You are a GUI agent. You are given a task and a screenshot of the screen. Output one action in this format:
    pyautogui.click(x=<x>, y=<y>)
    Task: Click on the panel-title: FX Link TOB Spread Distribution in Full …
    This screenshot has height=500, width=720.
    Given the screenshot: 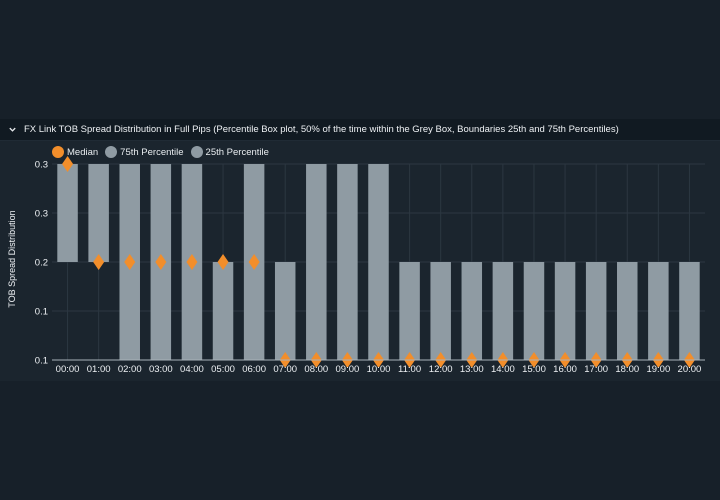 What is the action you would take?
    pyautogui.click(x=321, y=129)
    